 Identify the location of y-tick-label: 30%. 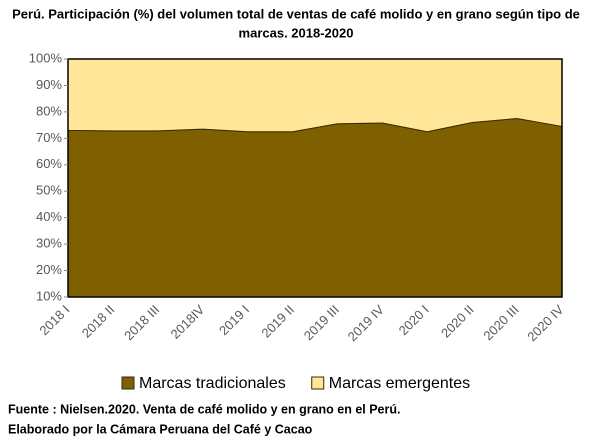
(49, 243).